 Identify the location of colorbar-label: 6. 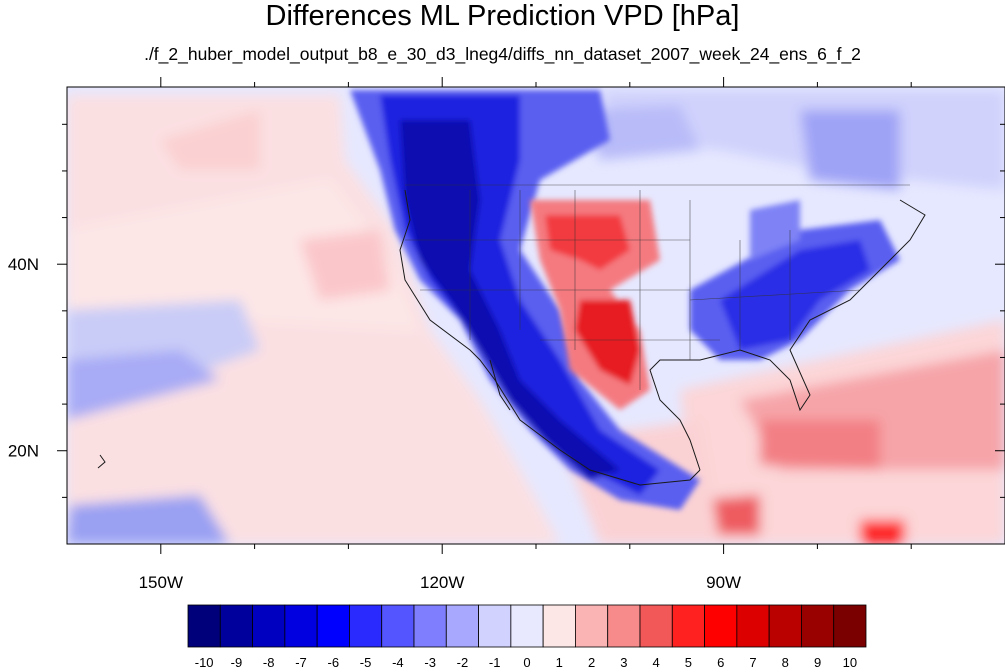
(720, 662).